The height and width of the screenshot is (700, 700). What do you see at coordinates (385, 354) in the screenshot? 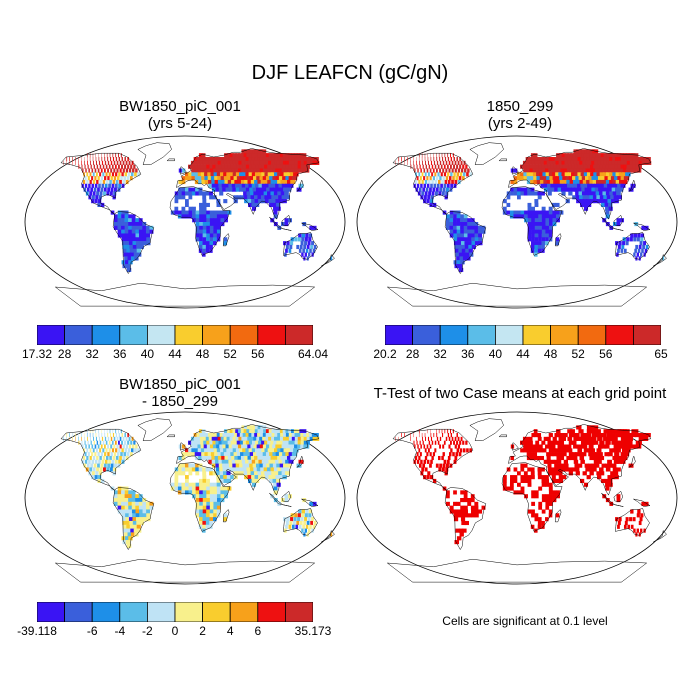
I see `colorbar-tick-label: 20.2` at bounding box center [385, 354].